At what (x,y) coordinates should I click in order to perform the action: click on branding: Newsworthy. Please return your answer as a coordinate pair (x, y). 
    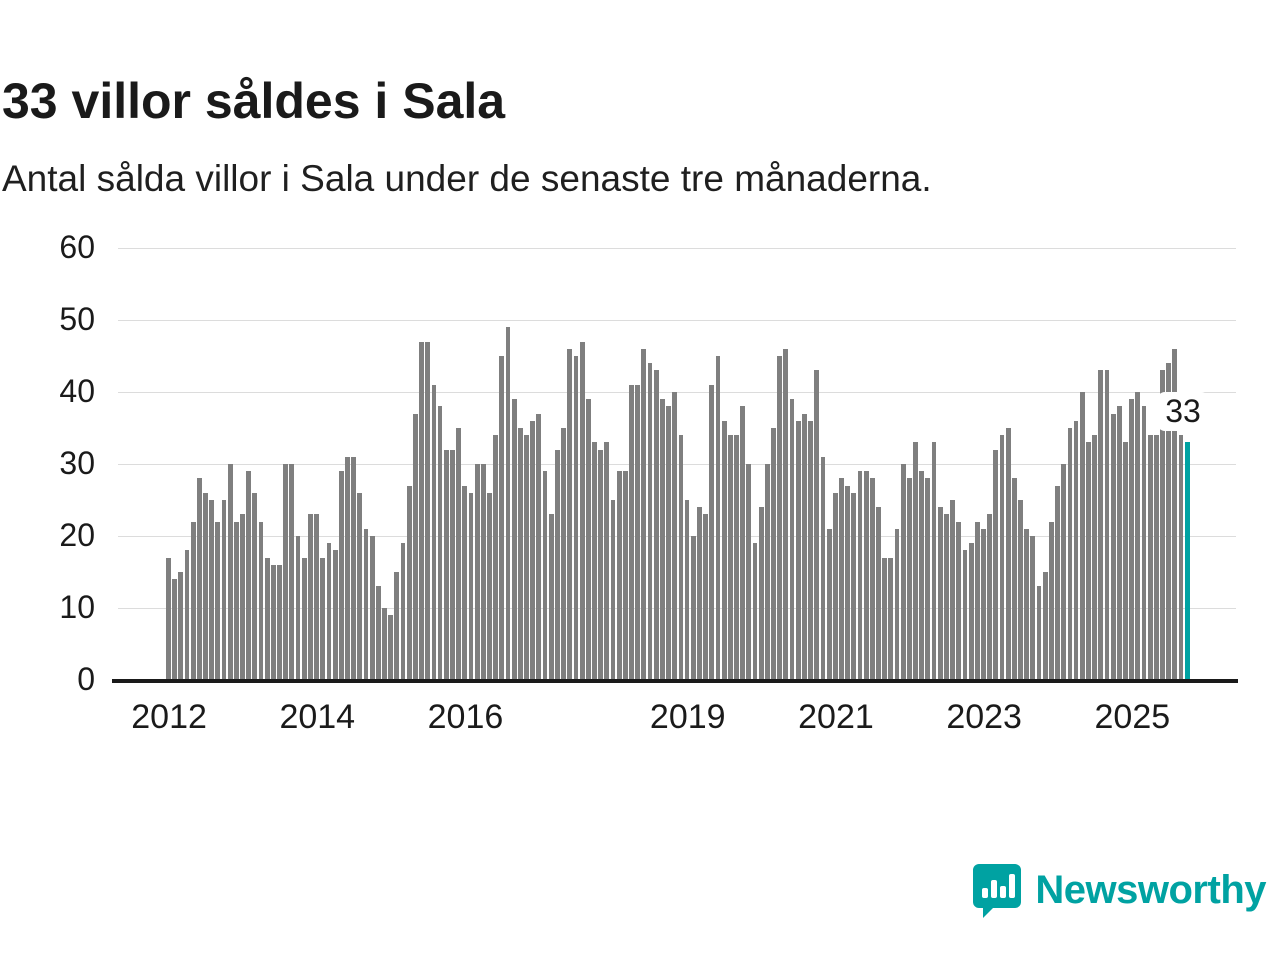
    Looking at the image, I should click on (1118, 890).